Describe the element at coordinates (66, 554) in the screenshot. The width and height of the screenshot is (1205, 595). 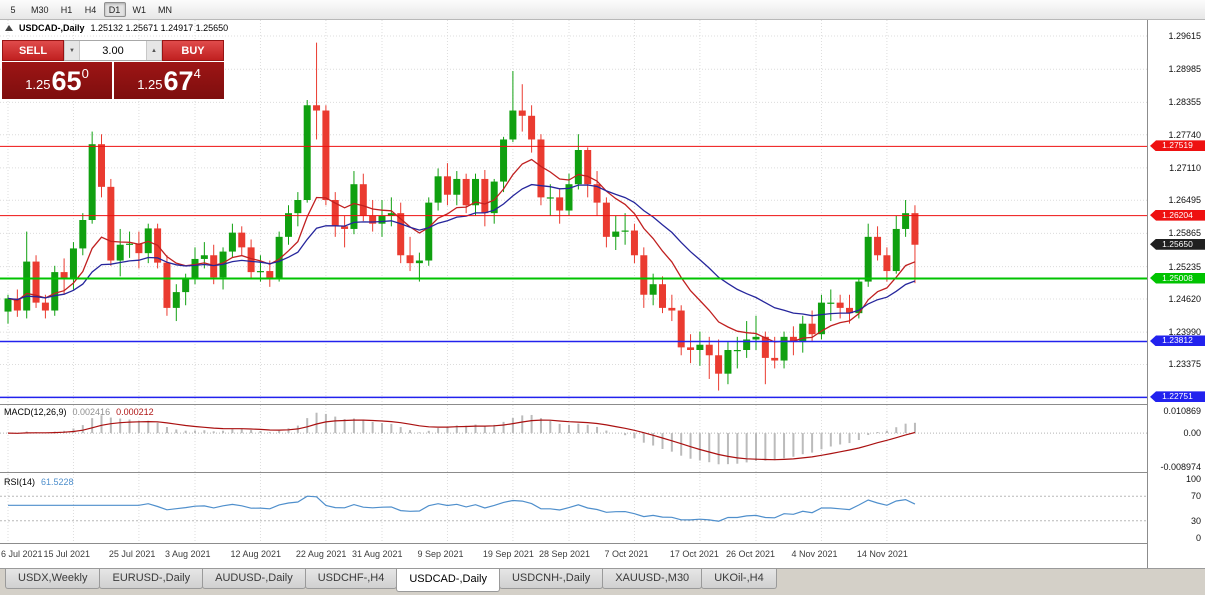
I see `date-label: 15 Jul 2021` at that location.